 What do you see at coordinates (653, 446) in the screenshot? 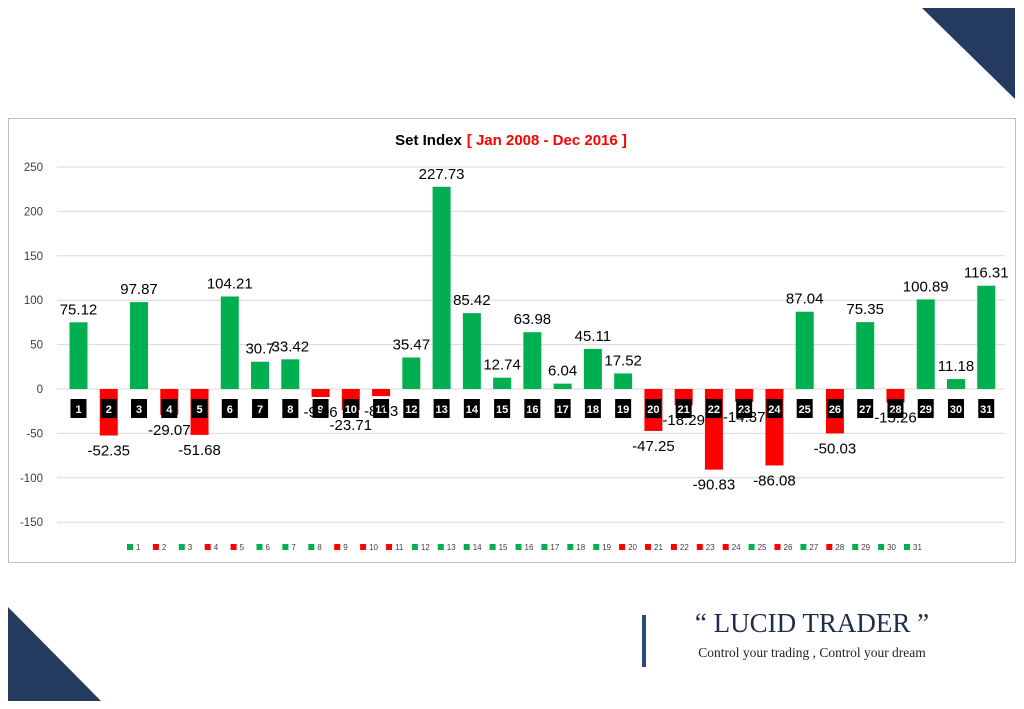
I see `data-label: -47.25` at bounding box center [653, 446].